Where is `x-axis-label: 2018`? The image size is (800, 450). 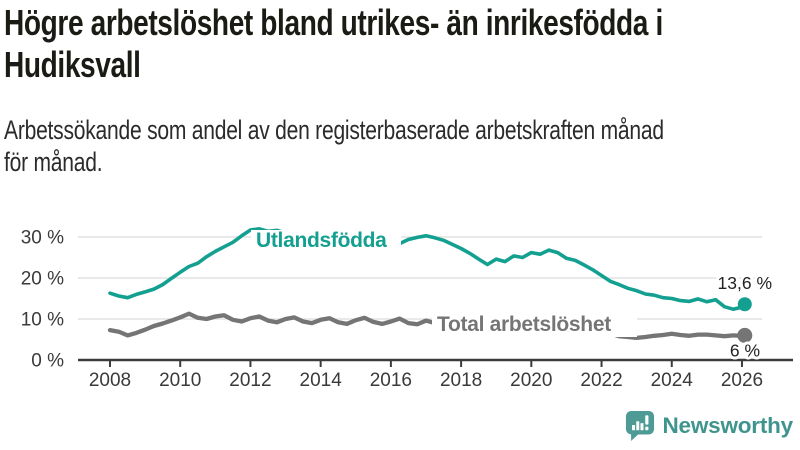 x-axis-label: 2018 is located at coordinates (461, 380).